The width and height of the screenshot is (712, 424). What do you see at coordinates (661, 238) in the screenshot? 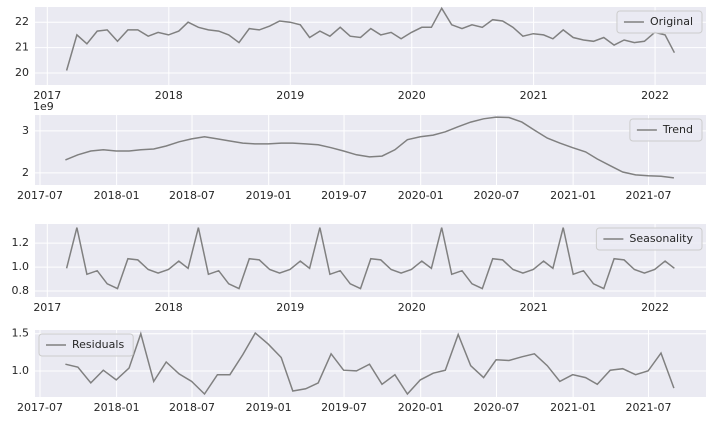
I see `legend-label: Seasonality` at bounding box center [661, 238].